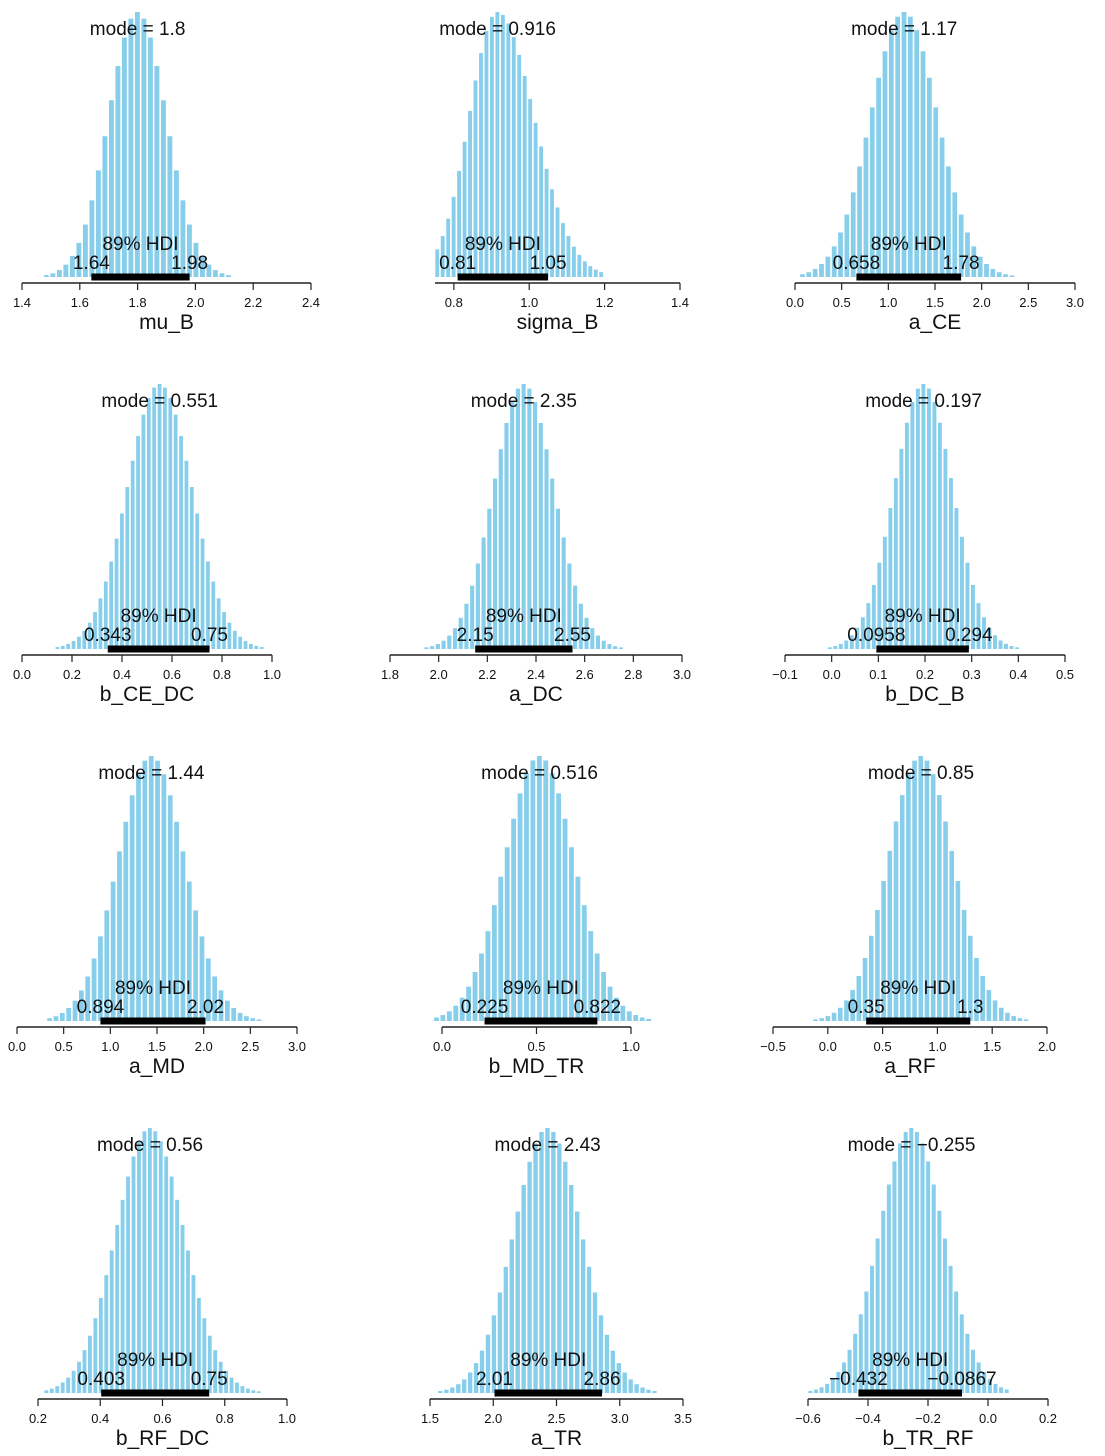  What do you see at coordinates (204, 1046) in the screenshot?
I see `x-tick-label: 2.0` at bounding box center [204, 1046].